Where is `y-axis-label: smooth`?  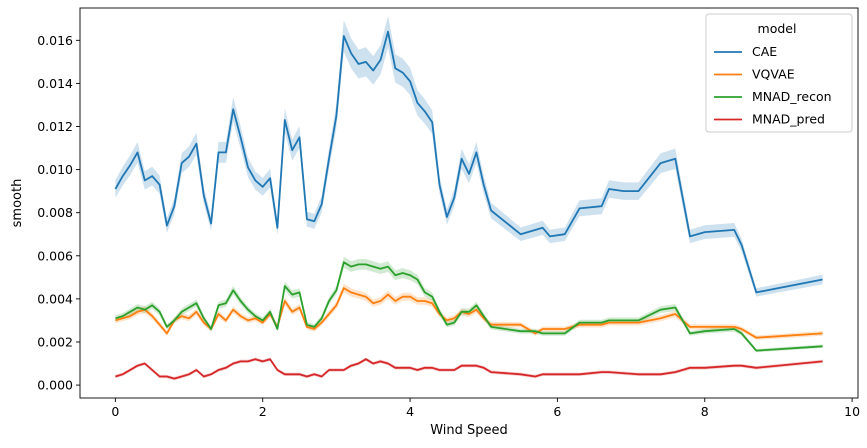 y-axis-label: smooth is located at coordinates (17, 203).